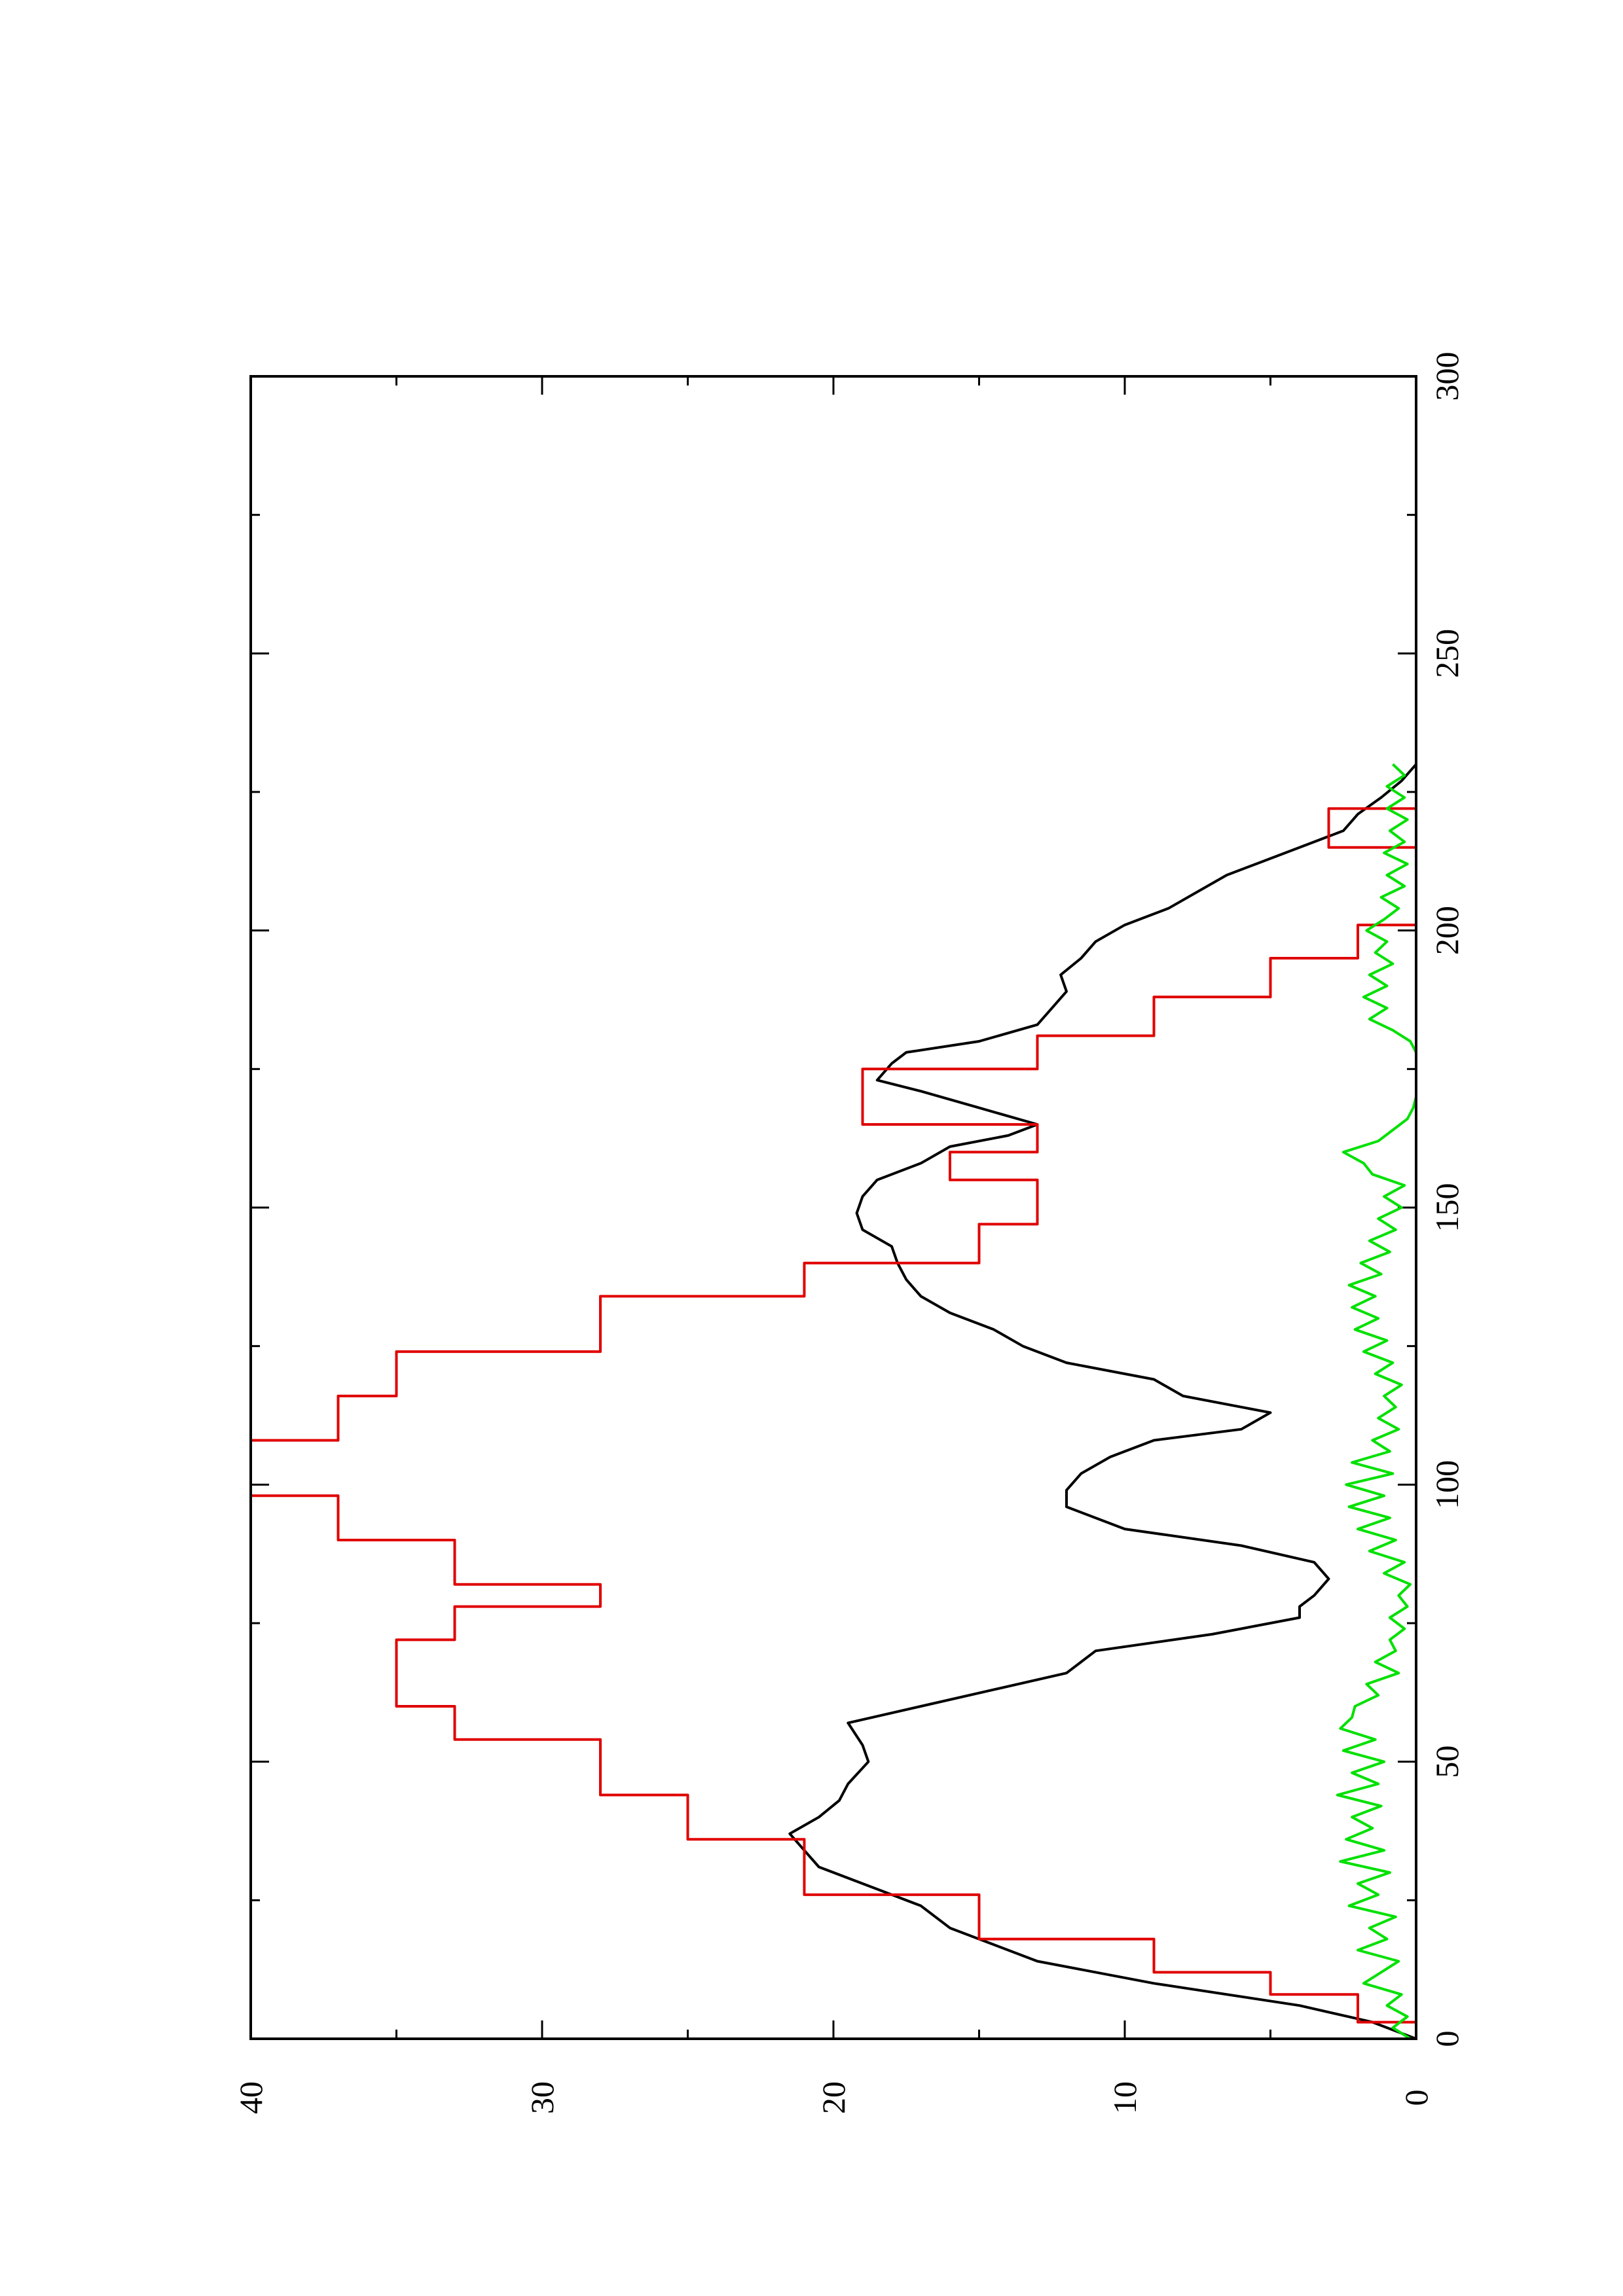  What do you see at coordinates (1447, 1207) in the screenshot?
I see `x-tick-label: 150` at bounding box center [1447, 1207].